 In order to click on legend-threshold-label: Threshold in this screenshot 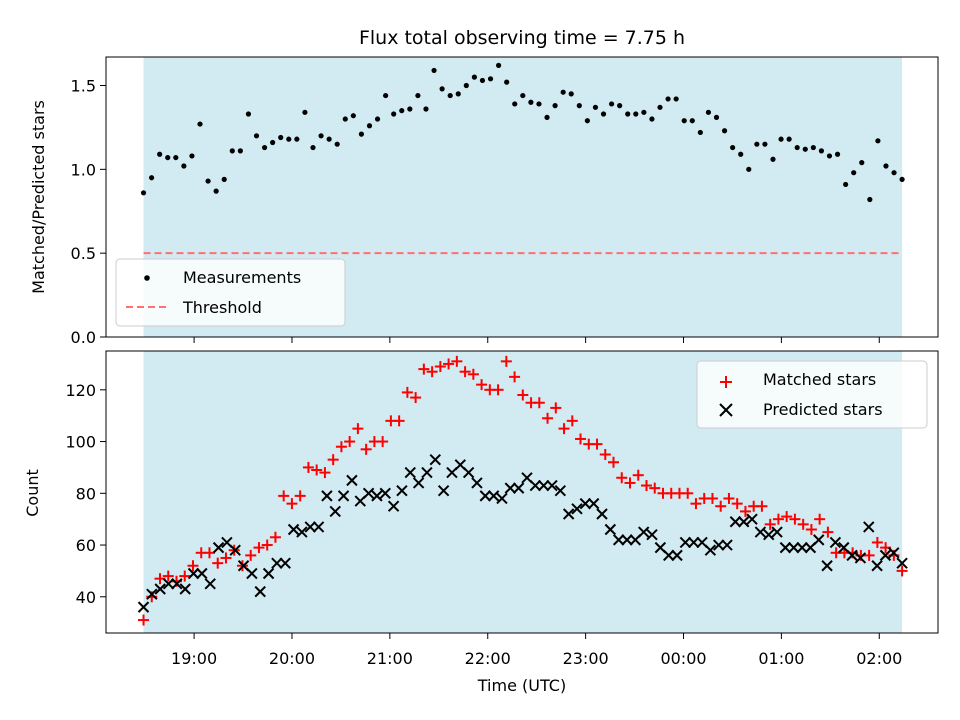, I will do `click(222, 307)`.